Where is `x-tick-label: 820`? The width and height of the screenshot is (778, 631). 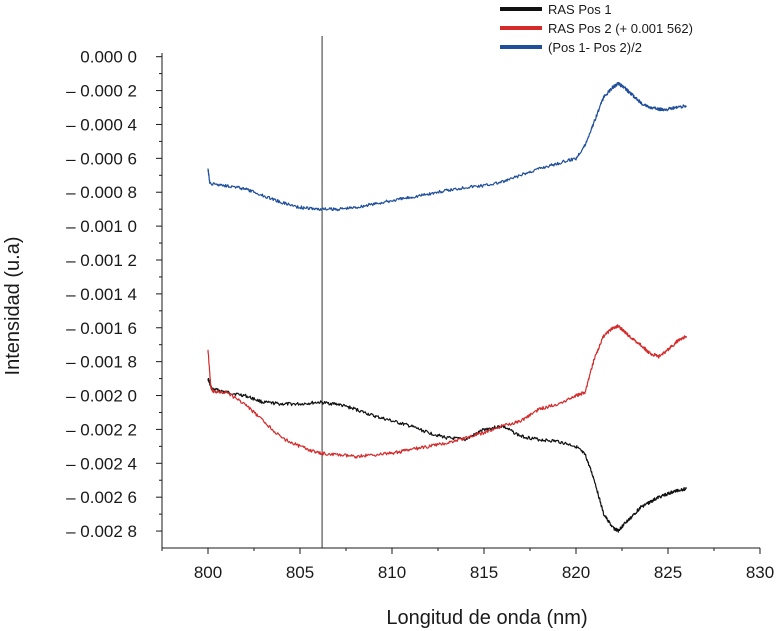 x-tick-label: 820 is located at coordinates (576, 572).